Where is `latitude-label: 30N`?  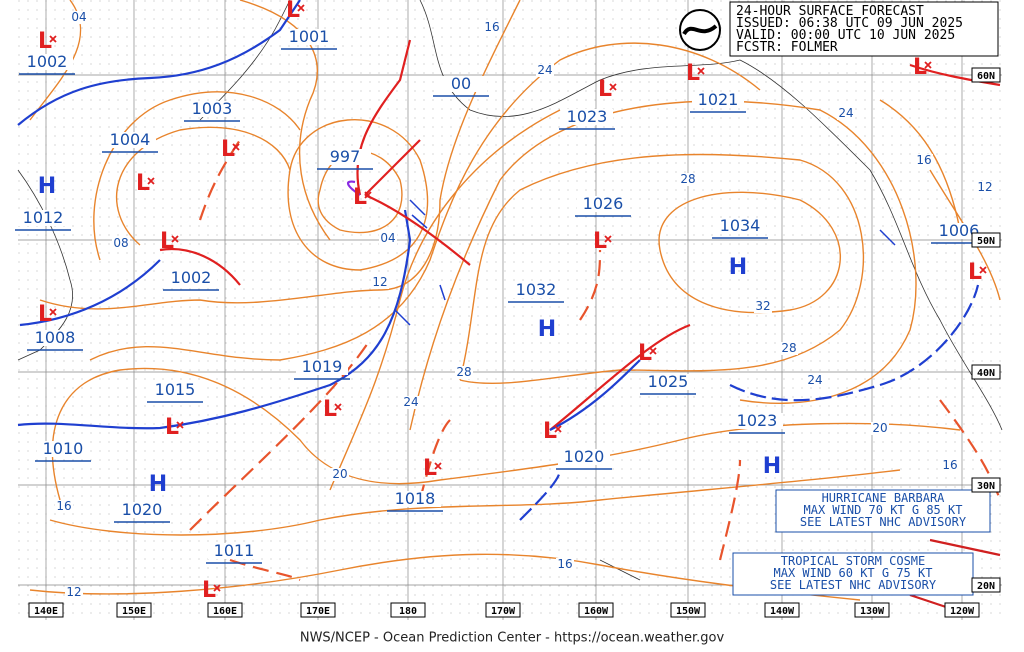 latitude-label: 30N is located at coordinates (986, 486).